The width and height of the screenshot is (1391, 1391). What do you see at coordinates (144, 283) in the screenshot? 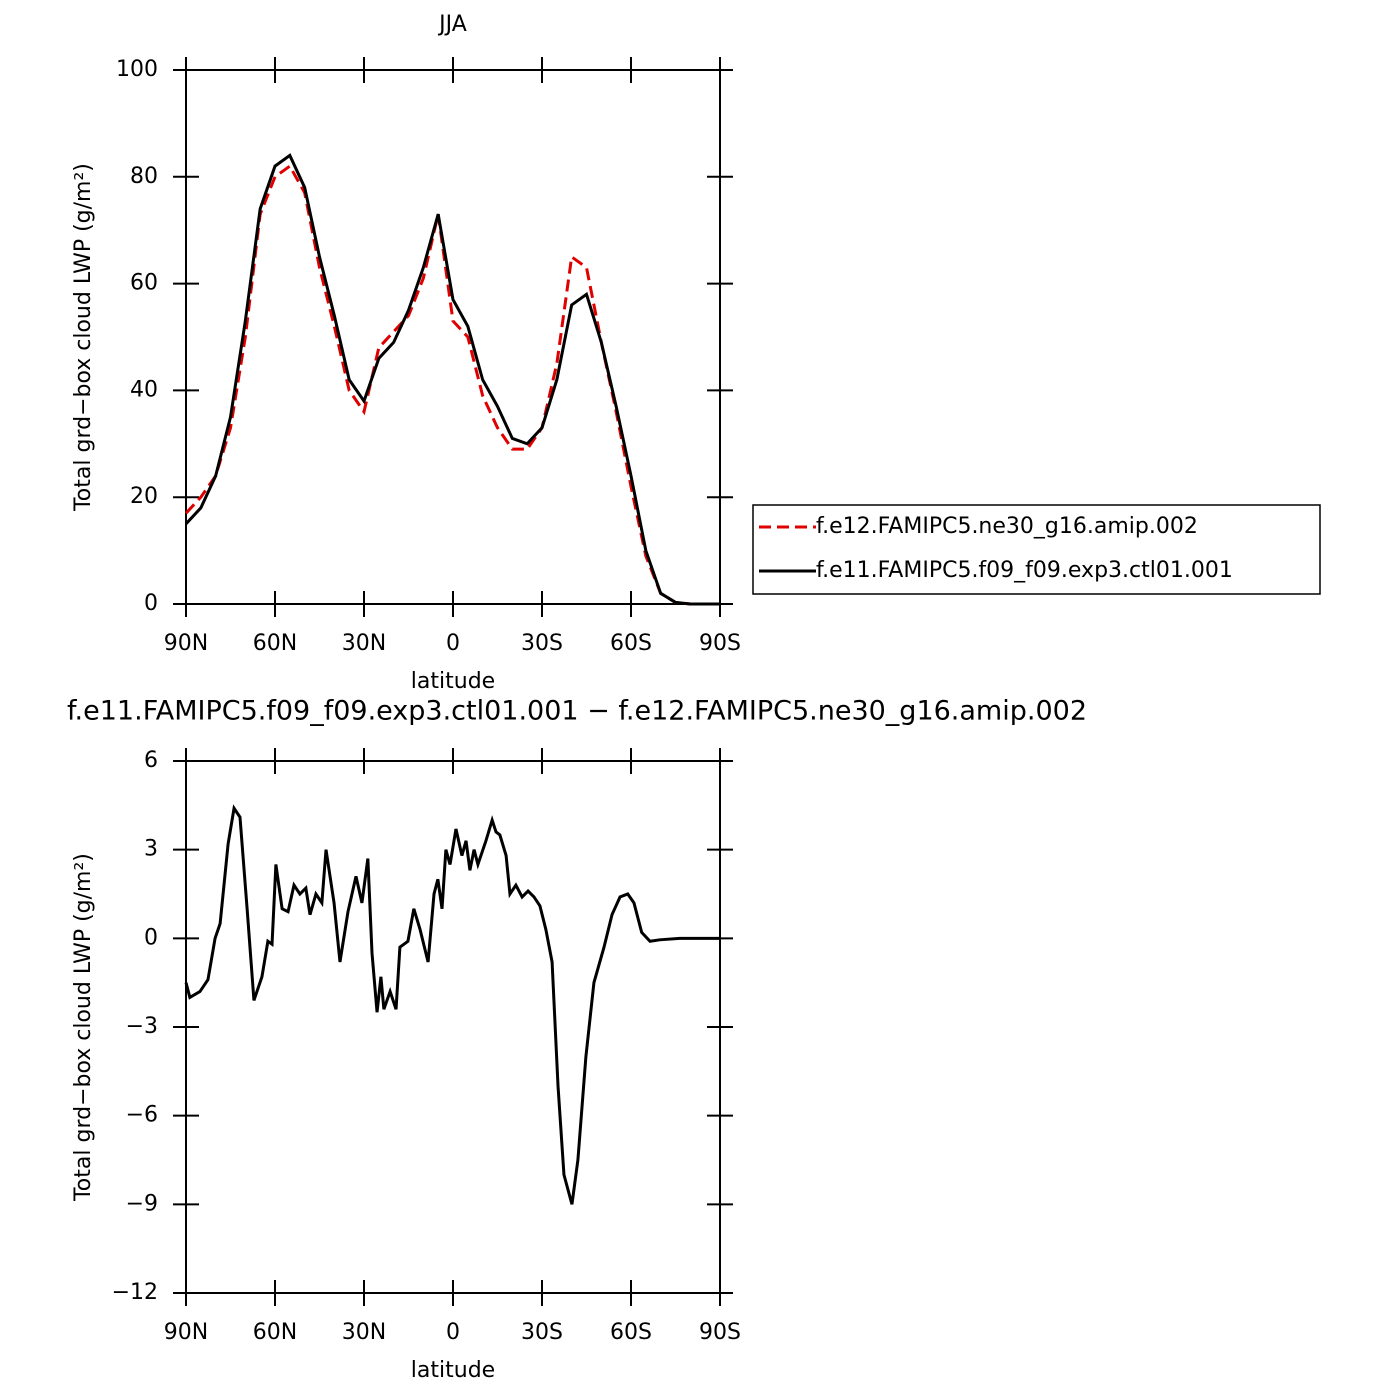
I see `y-tick-label: 60` at bounding box center [144, 283].